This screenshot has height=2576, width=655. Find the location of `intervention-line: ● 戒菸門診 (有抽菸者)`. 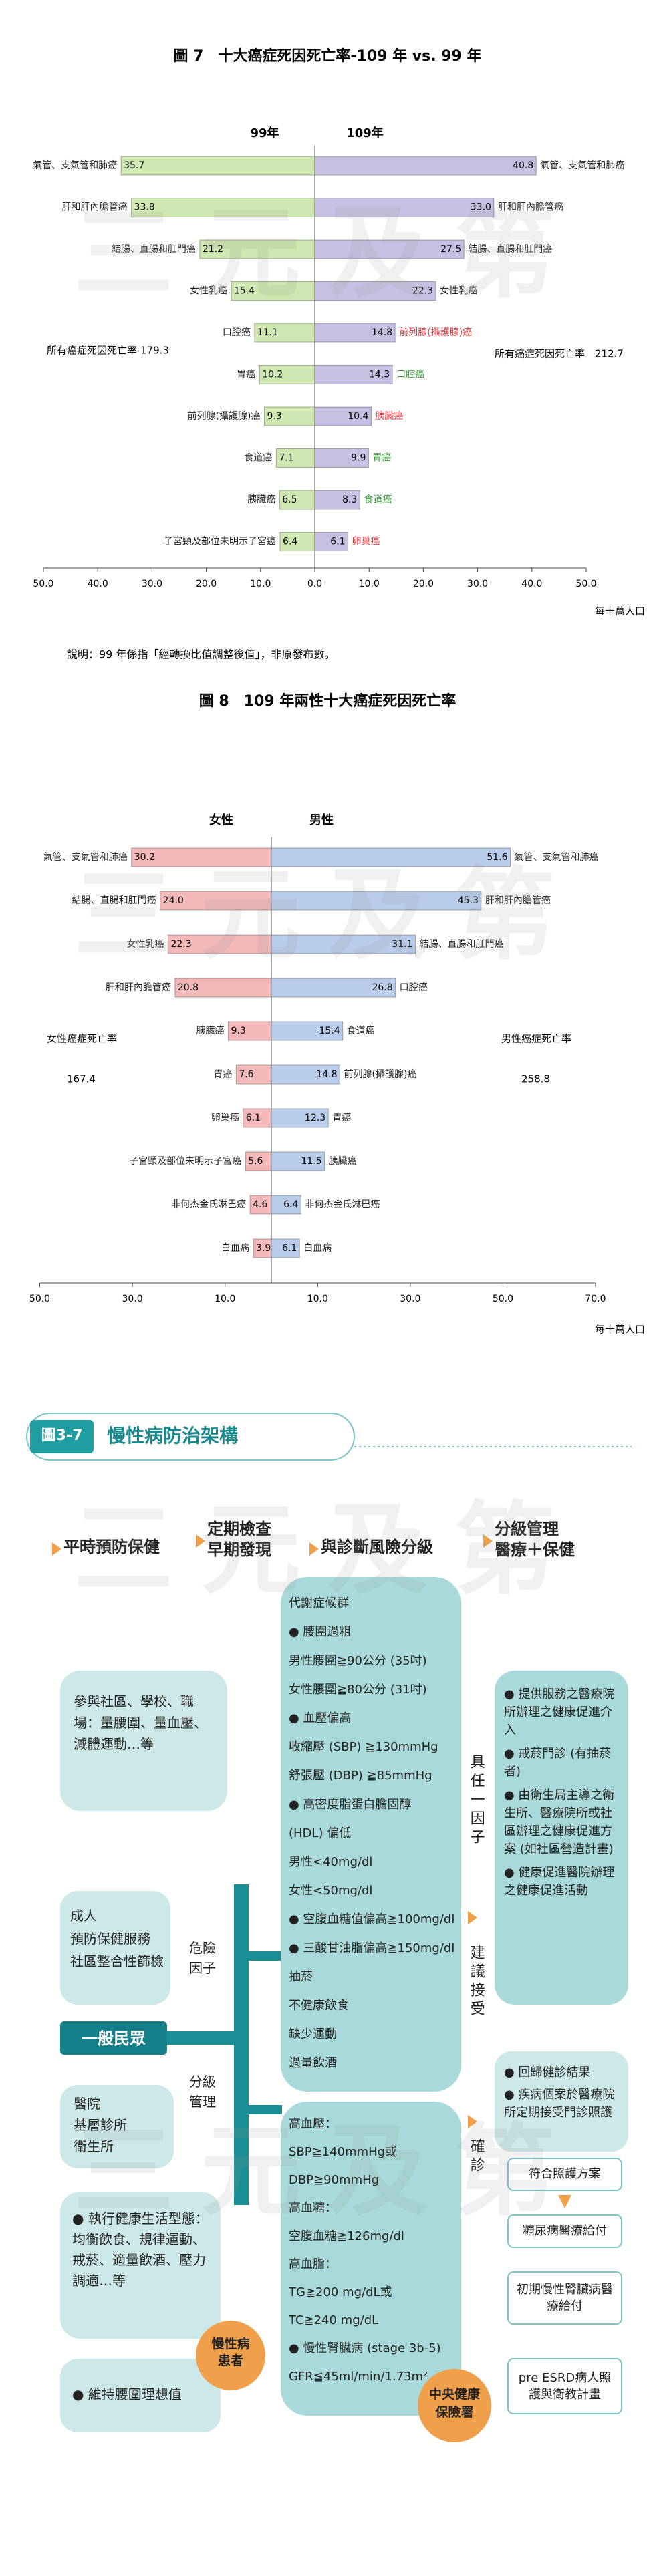

intervention-line: ● 戒菸門診 (有抽菸者) is located at coordinates (558, 1763).